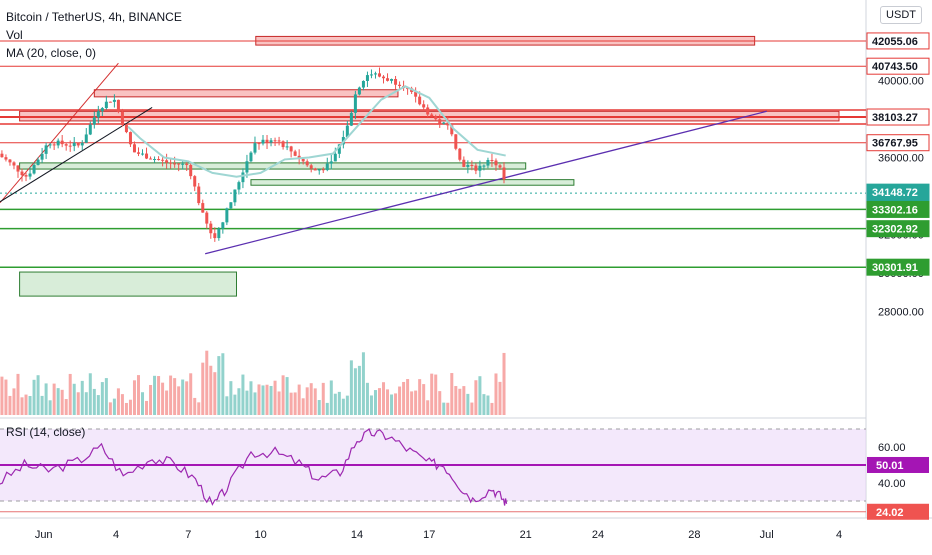 Image resolution: width=932 pixels, height=555 pixels. I want to click on time-tick: 28, so click(694, 535).